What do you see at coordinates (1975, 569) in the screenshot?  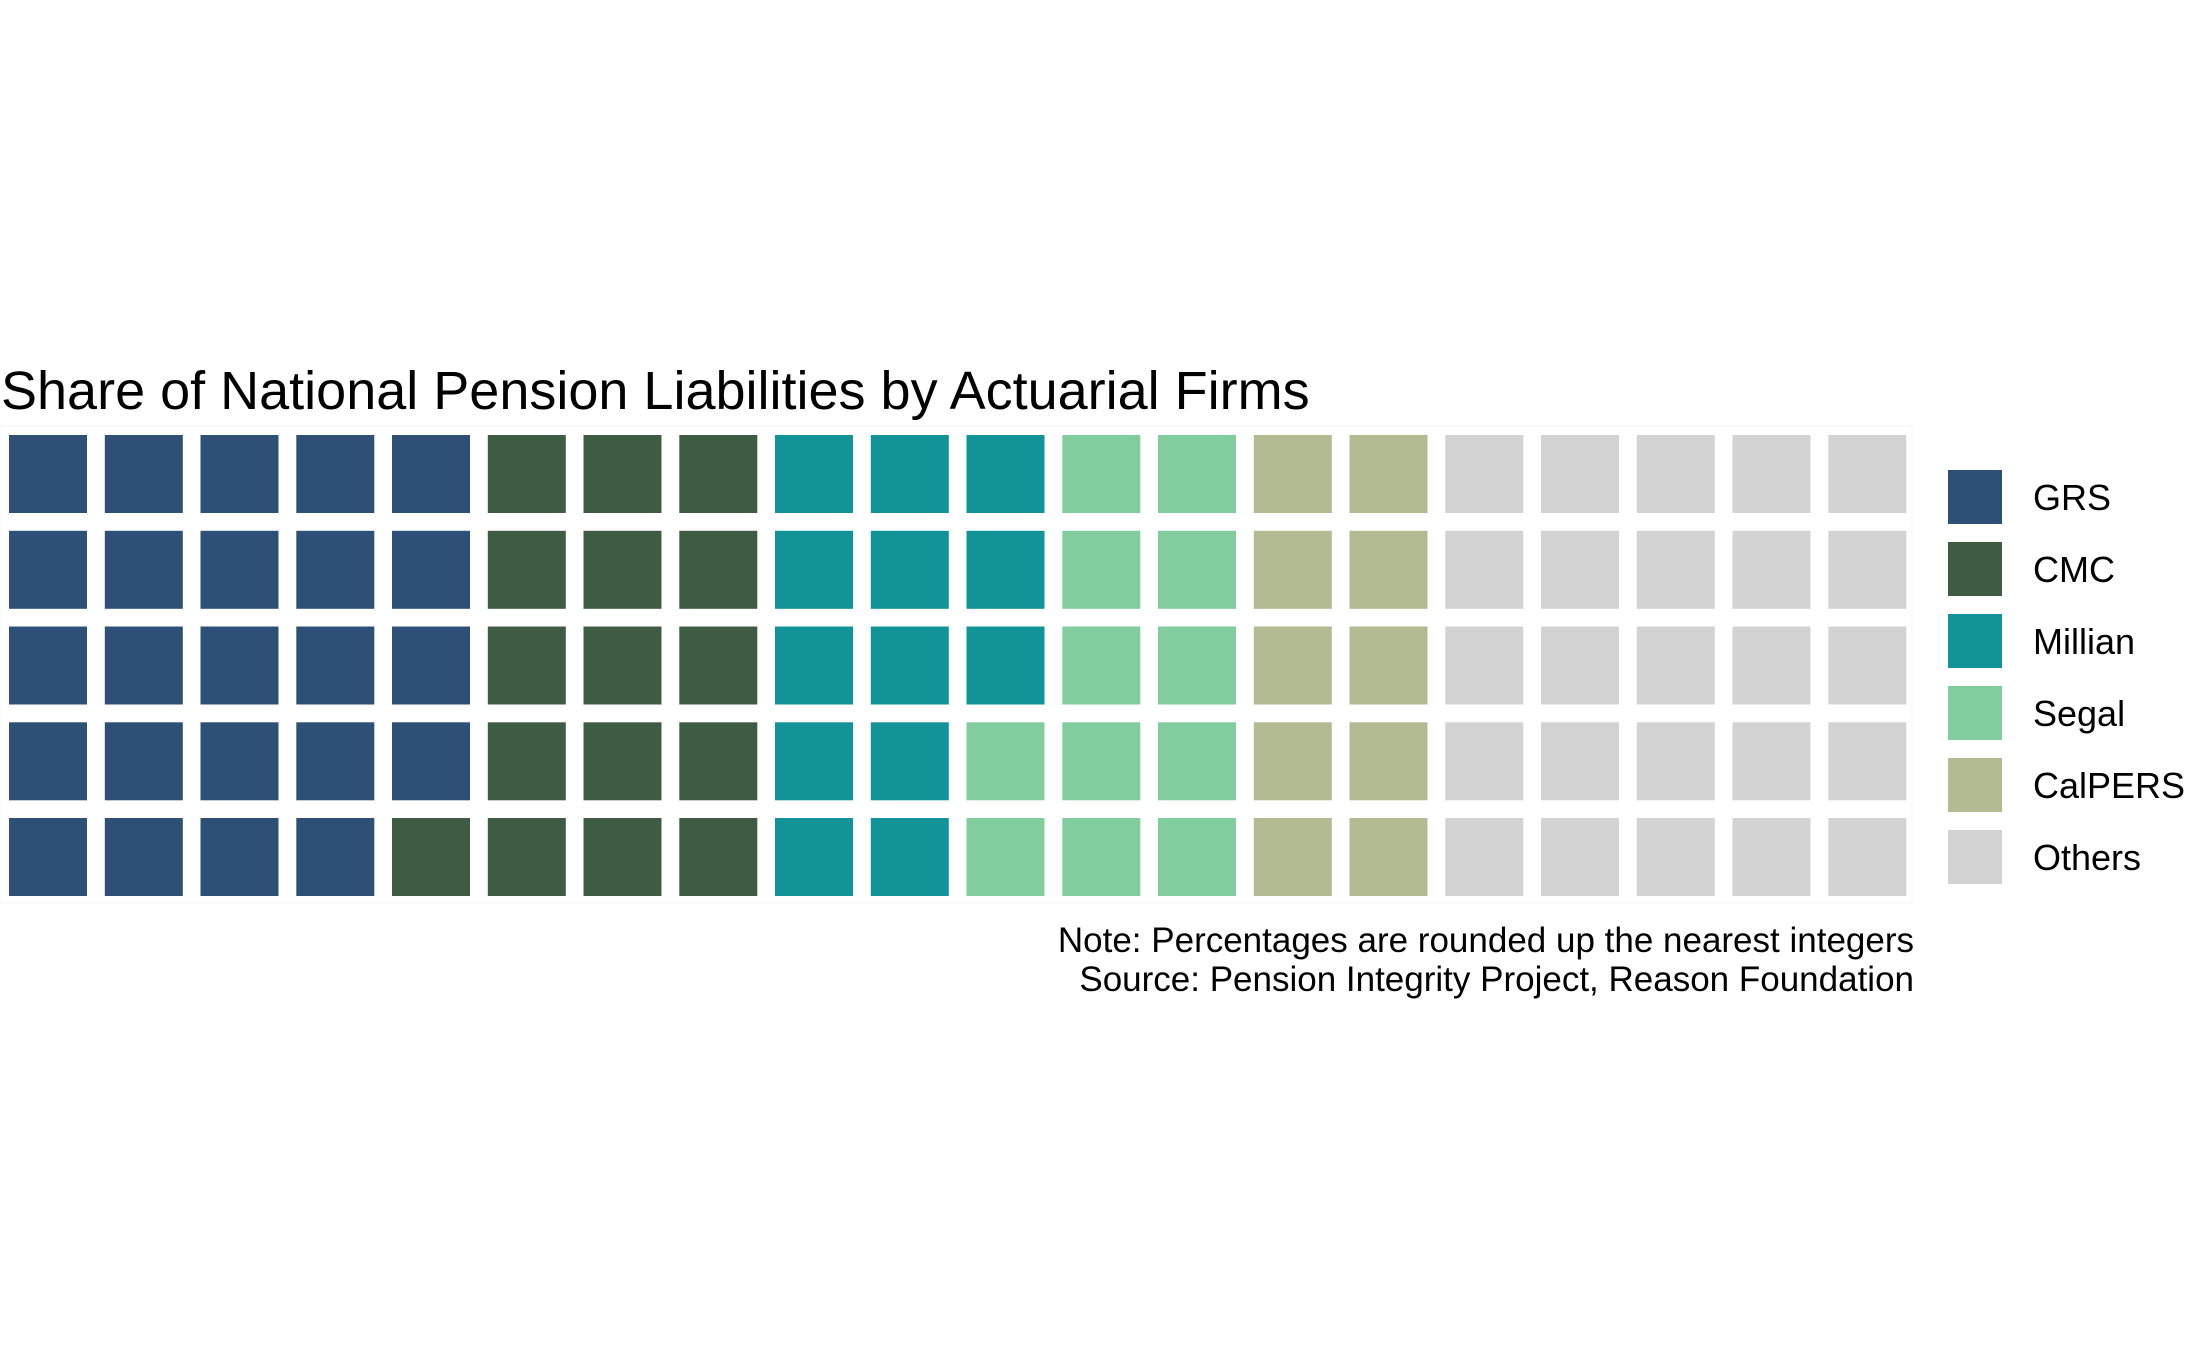 I see `legend-key-cmc` at bounding box center [1975, 569].